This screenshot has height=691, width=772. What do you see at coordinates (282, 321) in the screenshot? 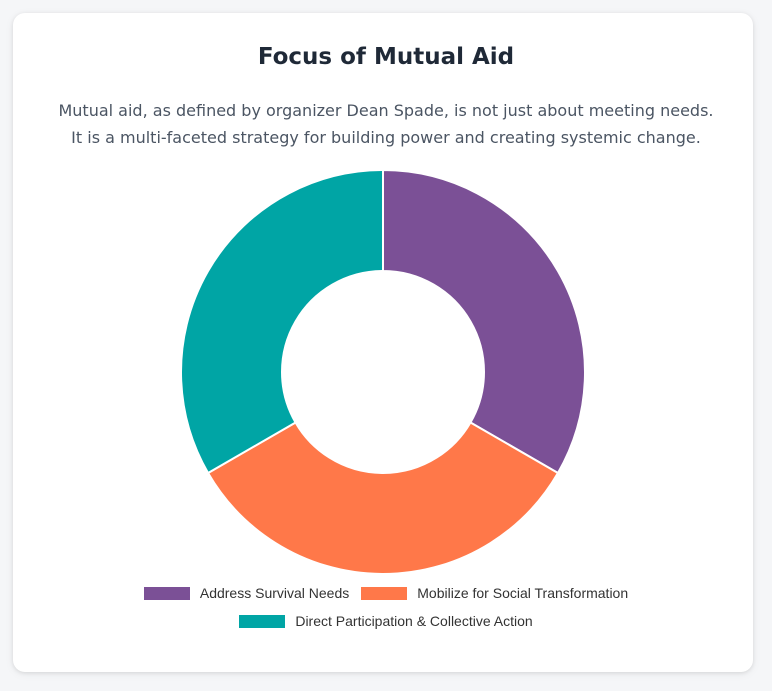
I see `donut-slice-direct-participation-collective-action` at bounding box center [282, 321].